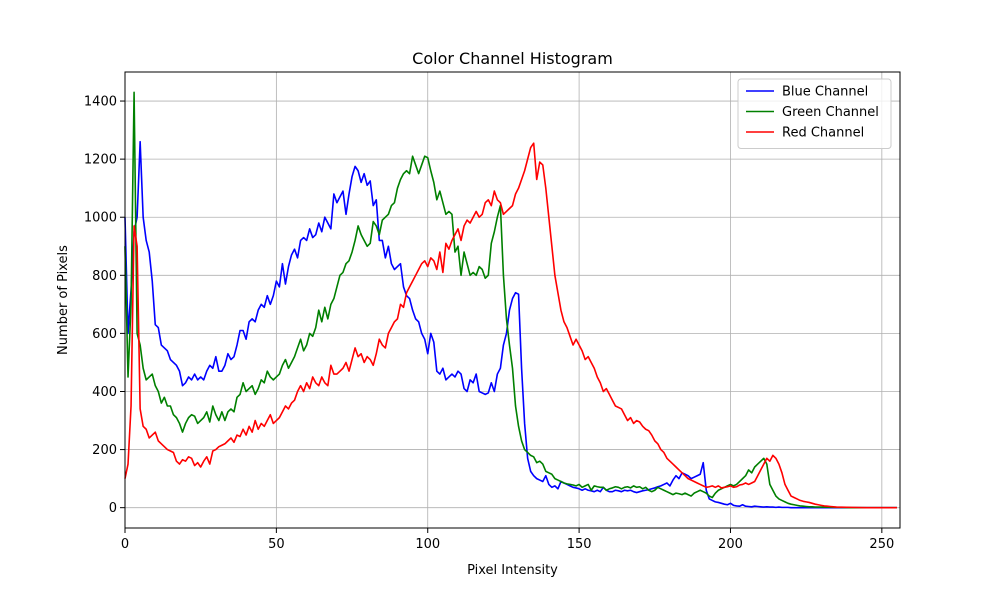 This screenshot has height=604, width=1000. What do you see at coordinates (125, 544) in the screenshot?
I see `x-tick-label: 0` at bounding box center [125, 544].